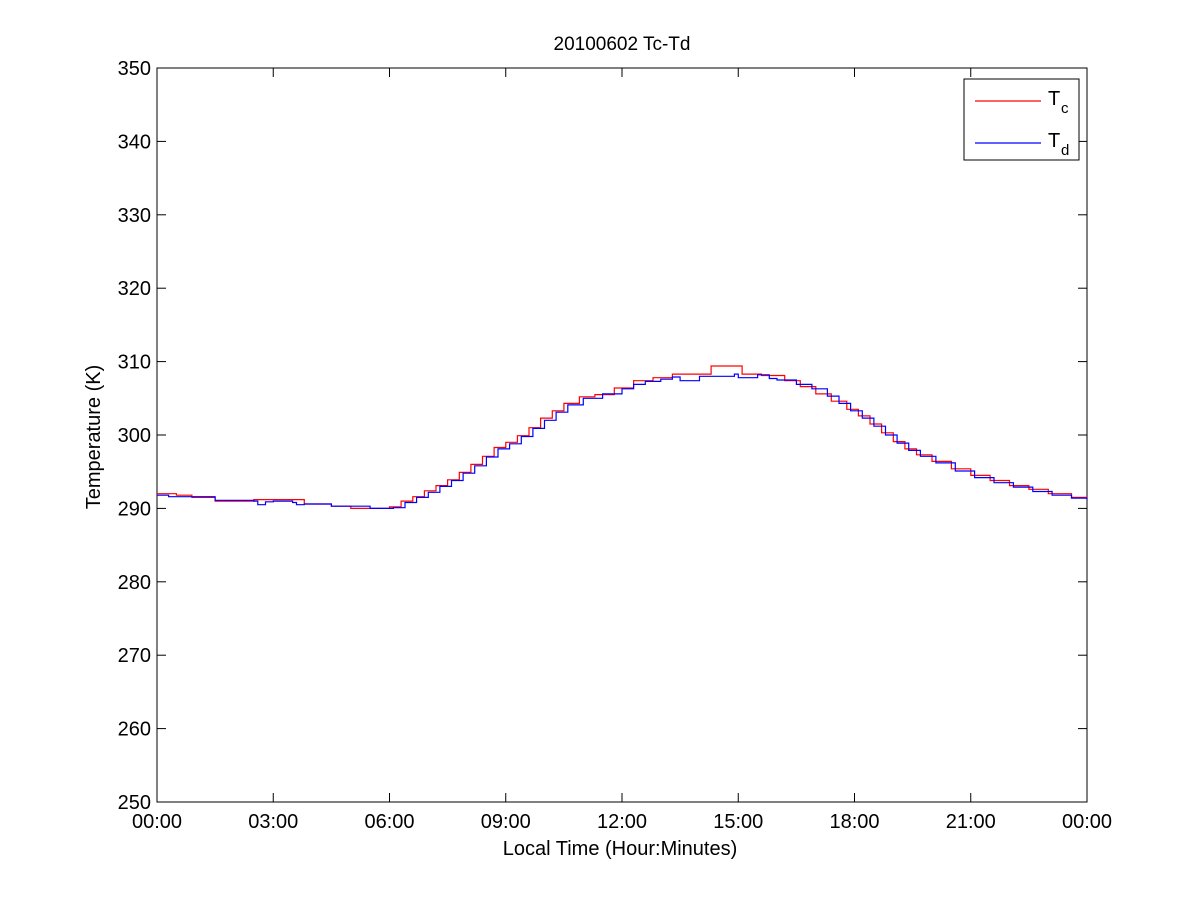 Image resolution: width=1201 pixels, height=901 pixels. What do you see at coordinates (134, 436) in the screenshot?
I see `y-tick-label: 300` at bounding box center [134, 436].